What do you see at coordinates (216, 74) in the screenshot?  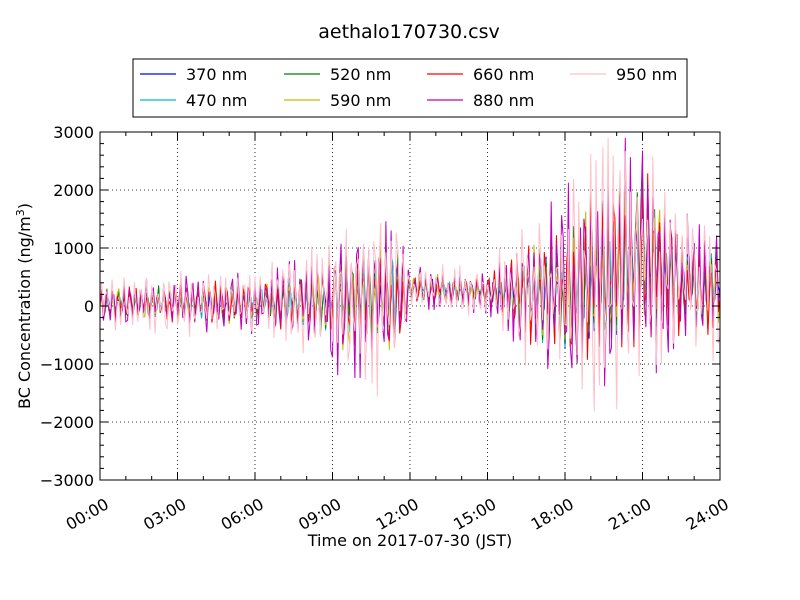 I see `legend-label: 370 nm` at bounding box center [216, 74].